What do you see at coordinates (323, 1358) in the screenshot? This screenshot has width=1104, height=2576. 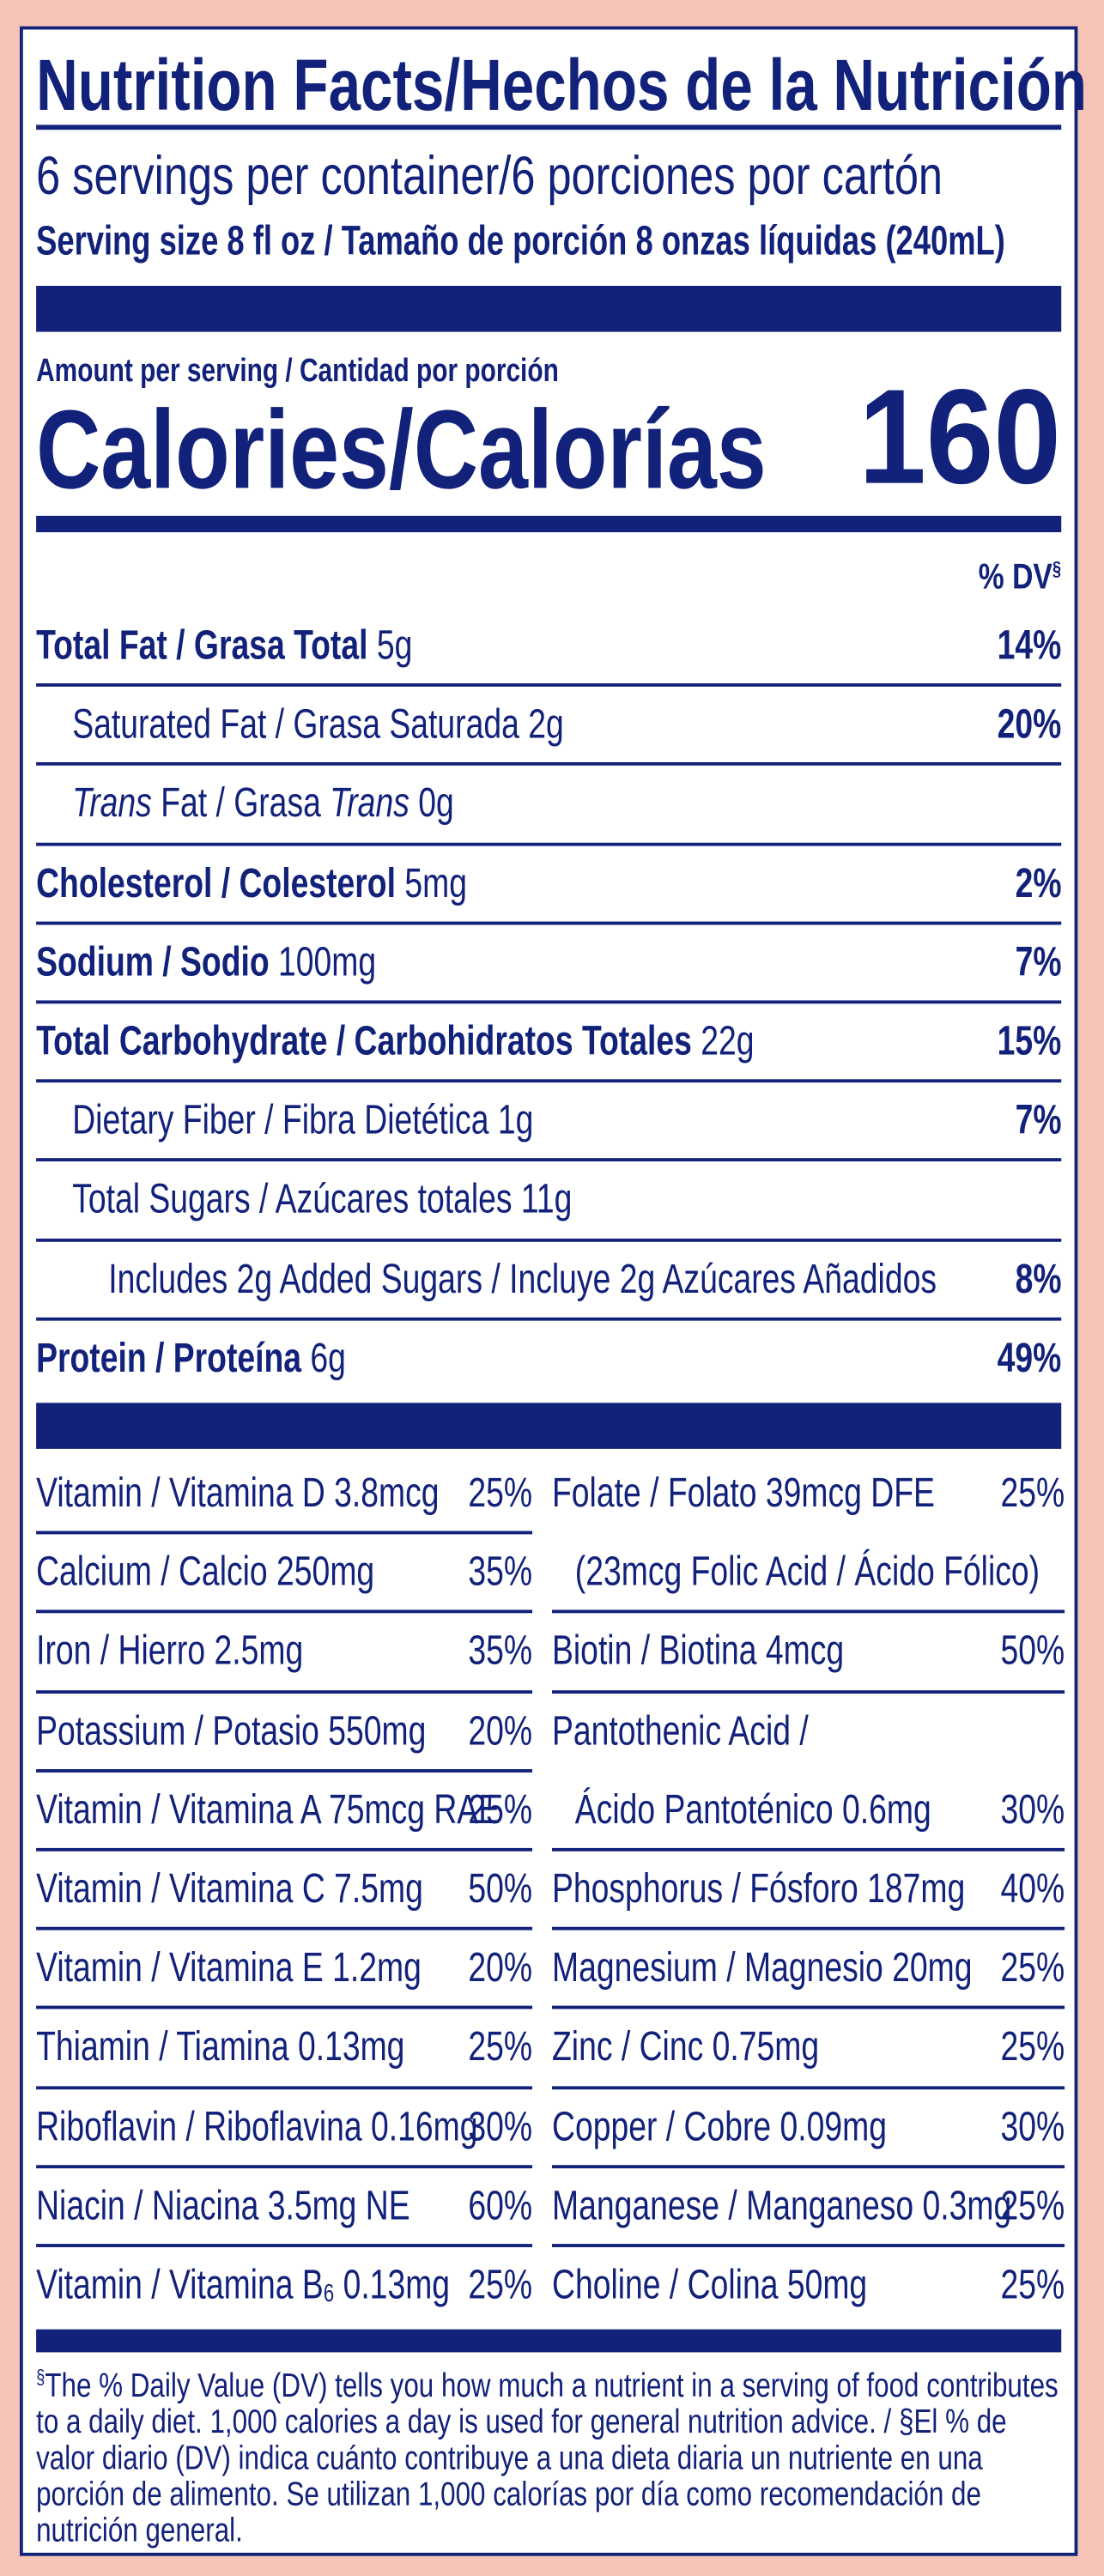 I see `label-part: 6g` at bounding box center [323, 1358].